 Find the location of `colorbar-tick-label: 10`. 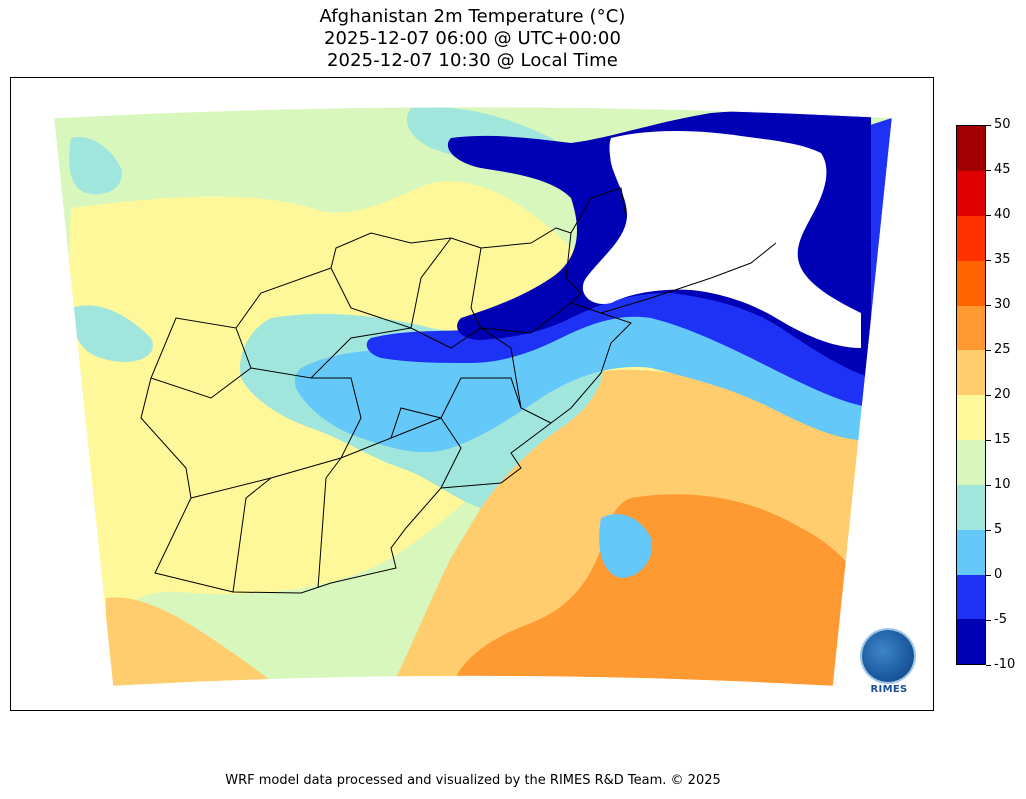

colorbar-tick-label: 10 is located at coordinates (1002, 484).